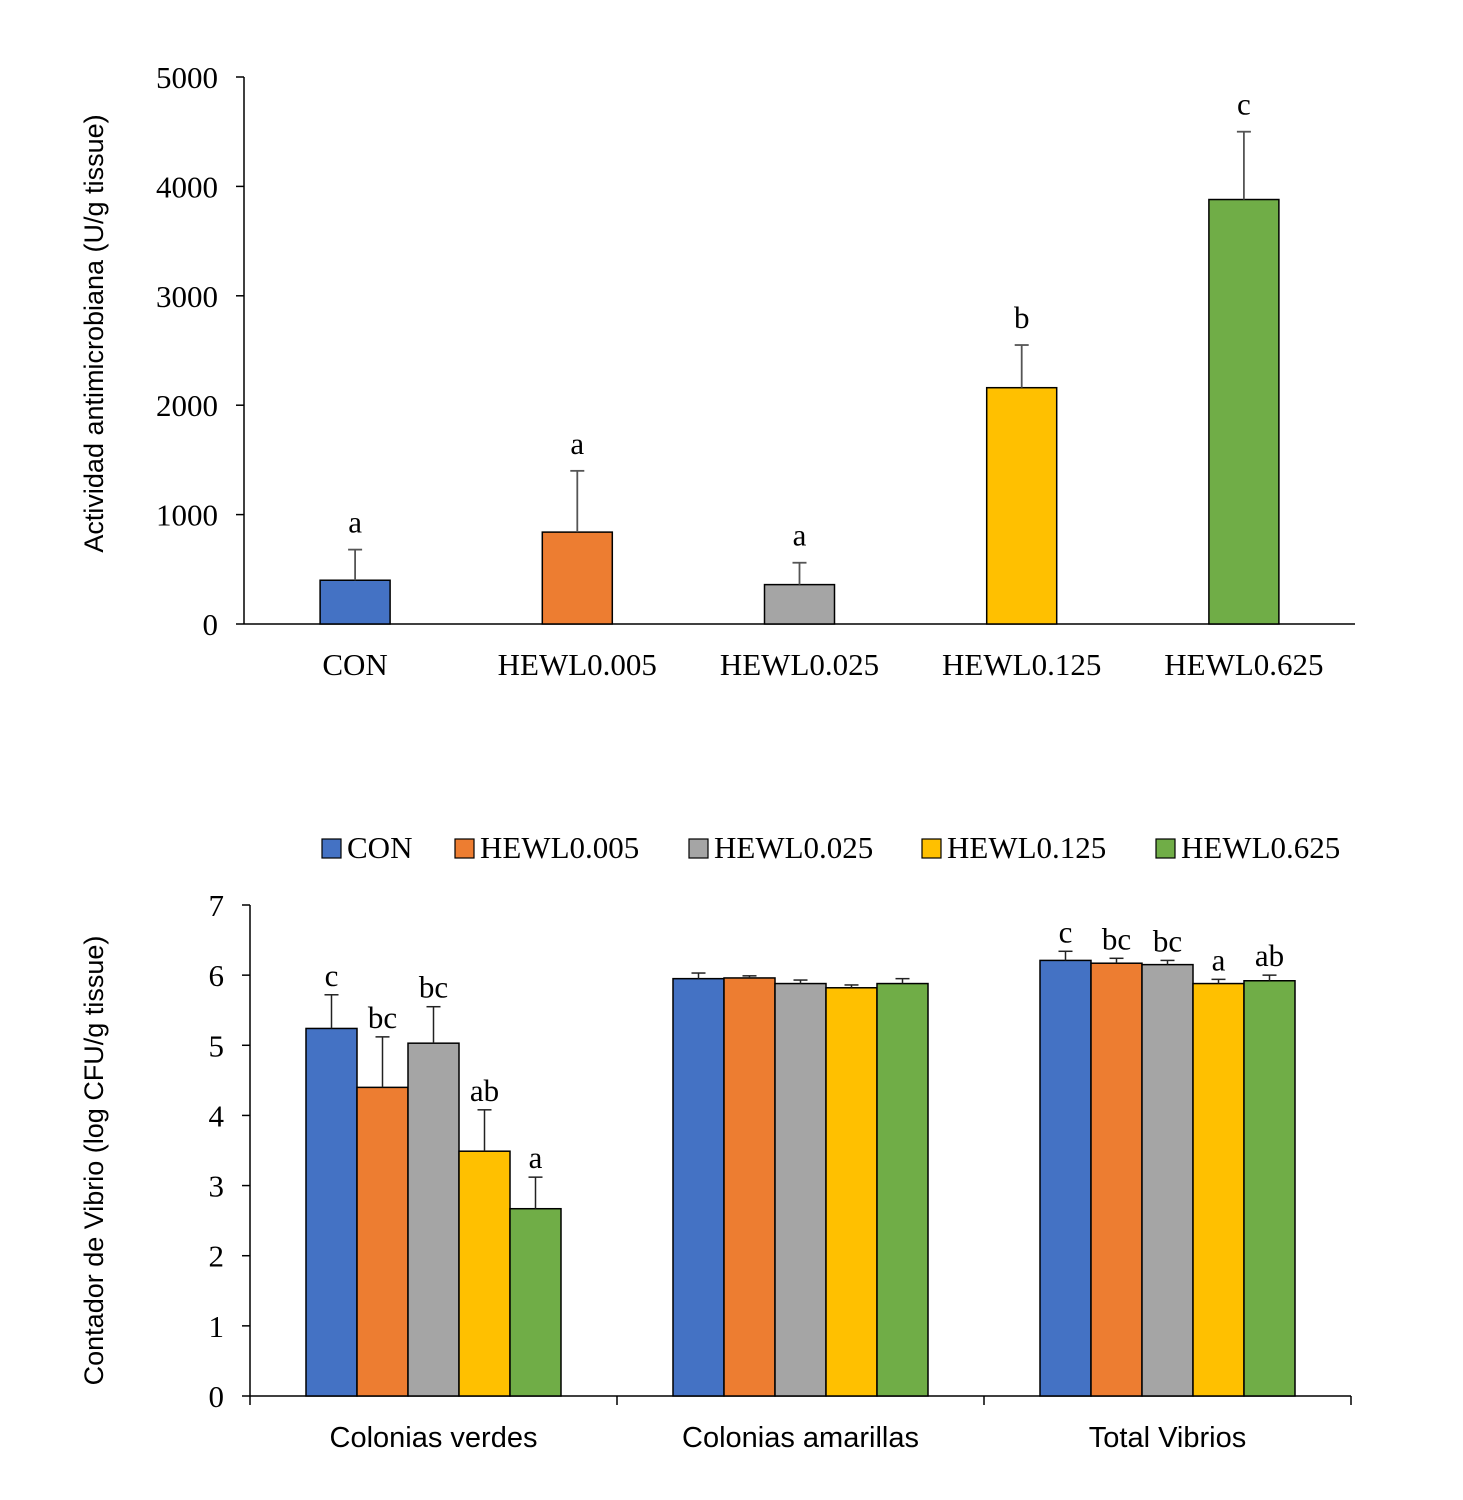  What do you see at coordinates (1260, 847) in the screenshot?
I see `legend-label: HEWL0.625` at bounding box center [1260, 847].